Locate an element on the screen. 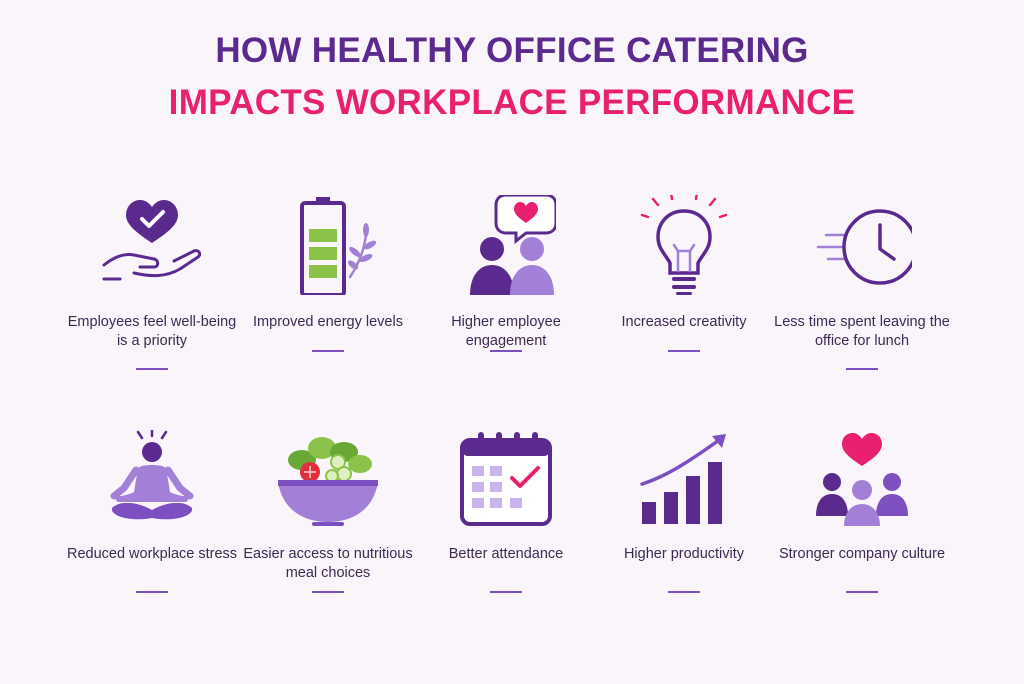  benefit-item-engagement: Higher employee engagement is located at coordinates (506, 285).